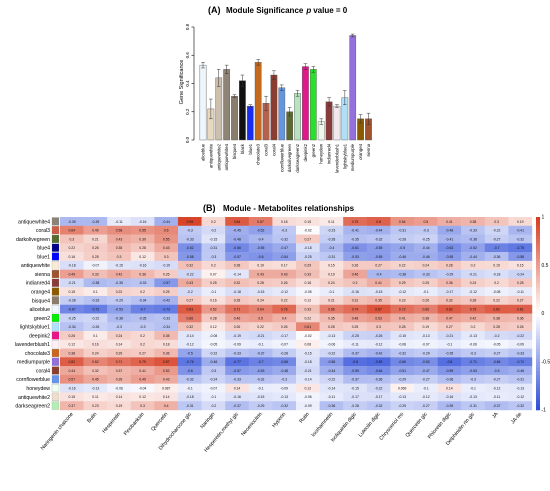 The image size is (550, 491). What do you see at coordinates (370, 424) in the screenshot?
I see `heatmap-column-label: Luteolin digic` at bounding box center [370, 424].